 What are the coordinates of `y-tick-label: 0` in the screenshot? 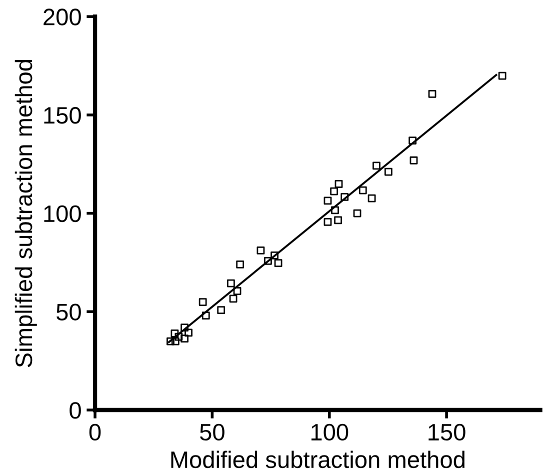 It's located at (75, 410).